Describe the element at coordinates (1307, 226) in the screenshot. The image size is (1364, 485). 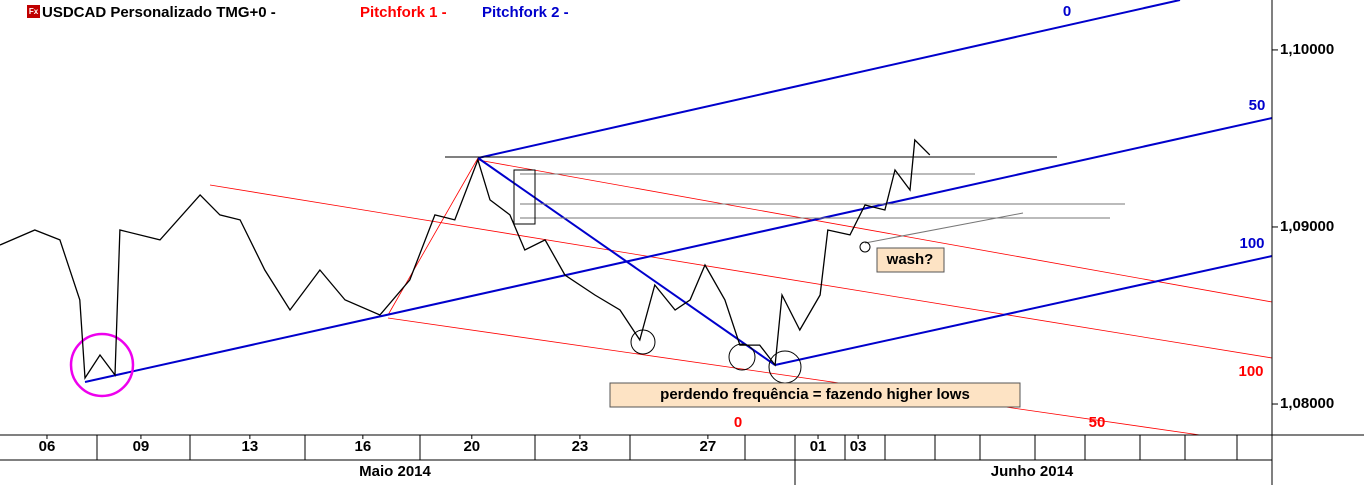
I see `y-tick-label: 1,09000` at that location.